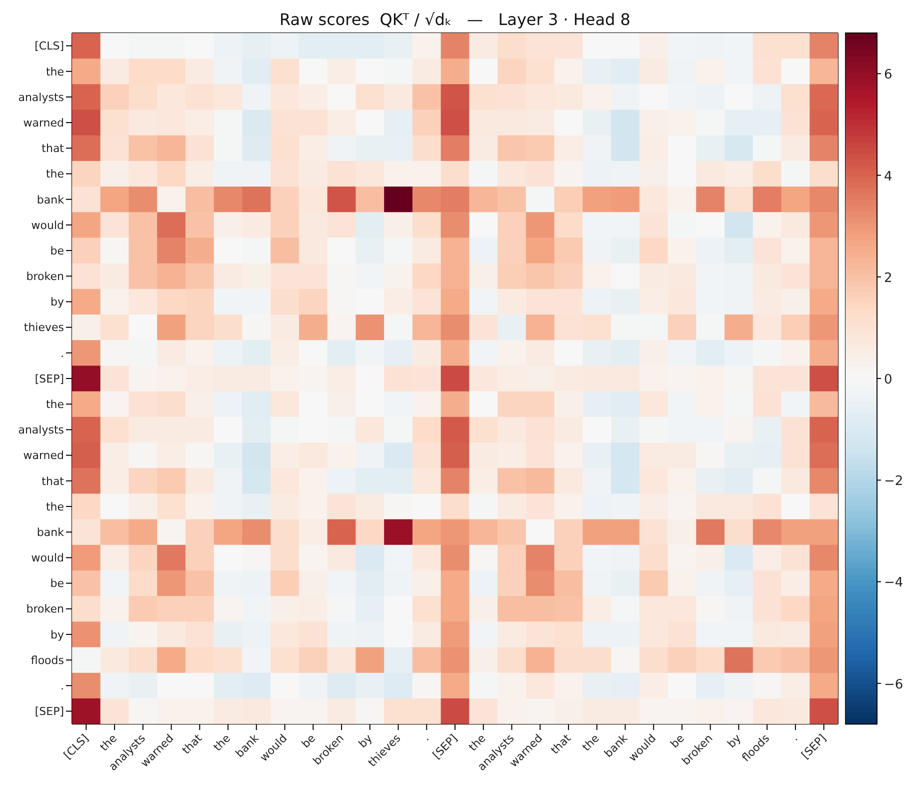 Image resolution: width=918 pixels, height=790 pixels. What do you see at coordinates (44, 327) in the screenshot?
I see `y-tick-label: thieves` at bounding box center [44, 327].